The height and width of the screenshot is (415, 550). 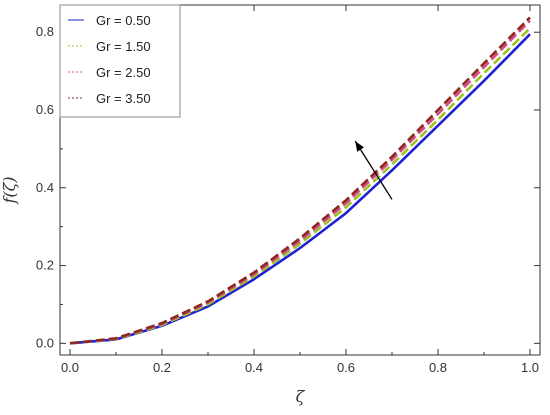 I want to click on arrow-head, so click(x=359, y=146).